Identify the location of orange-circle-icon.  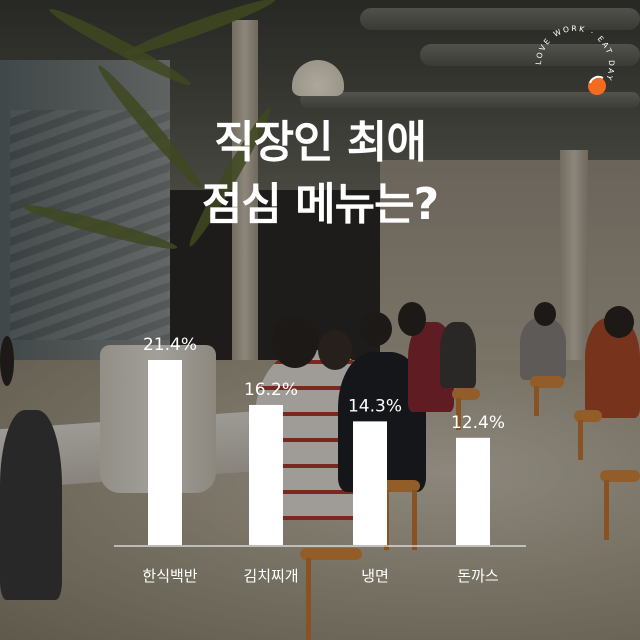
(597, 86).